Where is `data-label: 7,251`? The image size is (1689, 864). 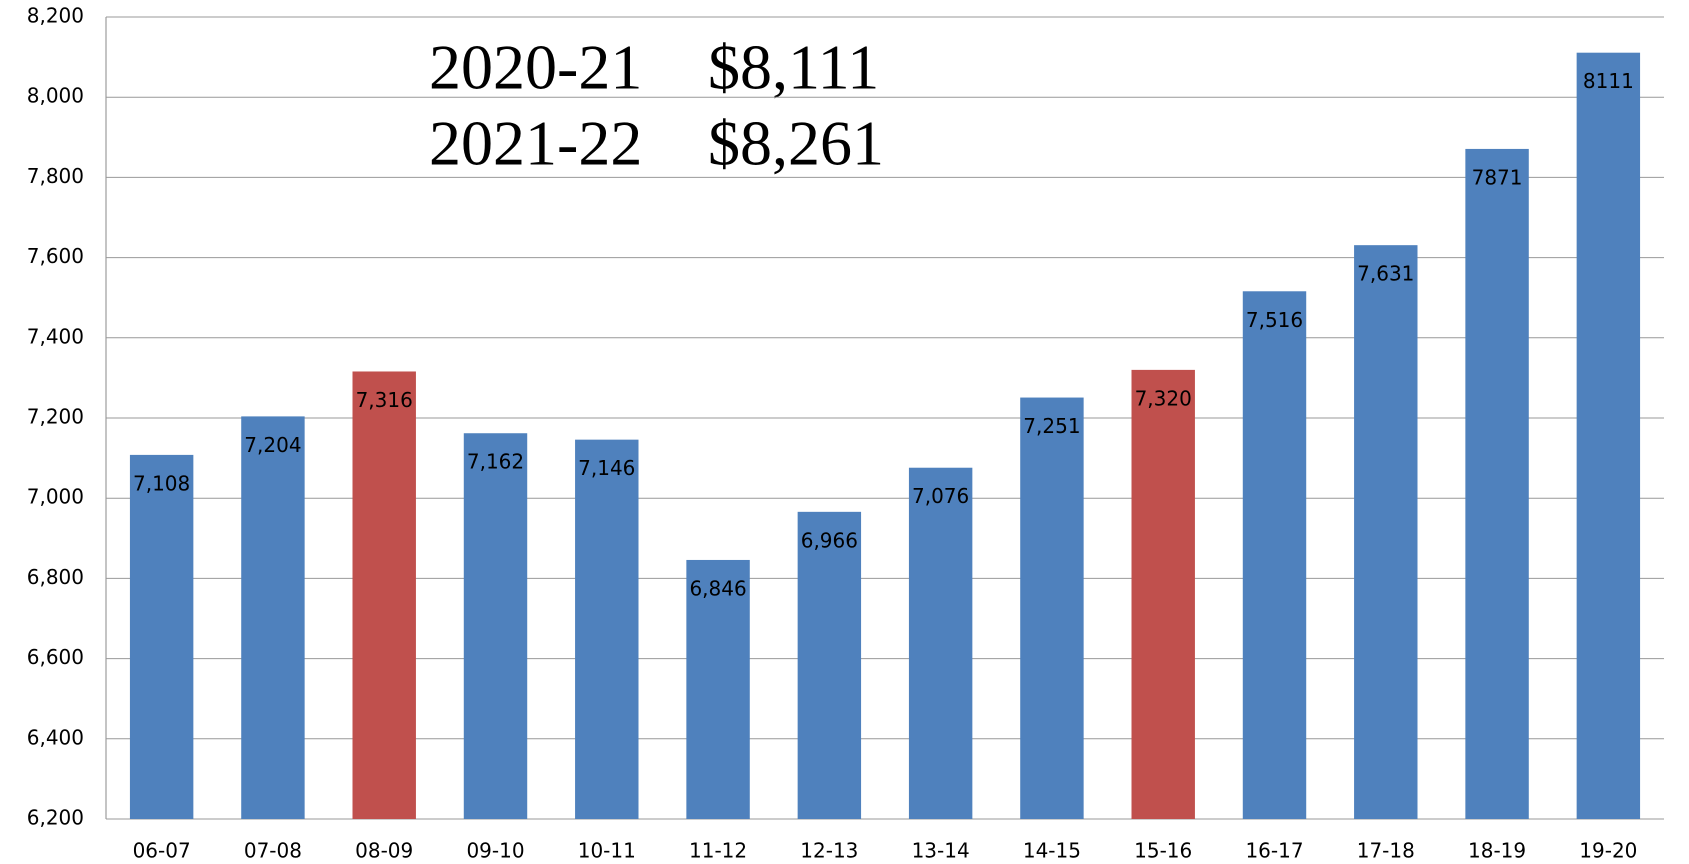 data-label: 7,251 is located at coordinates (1051, 426).